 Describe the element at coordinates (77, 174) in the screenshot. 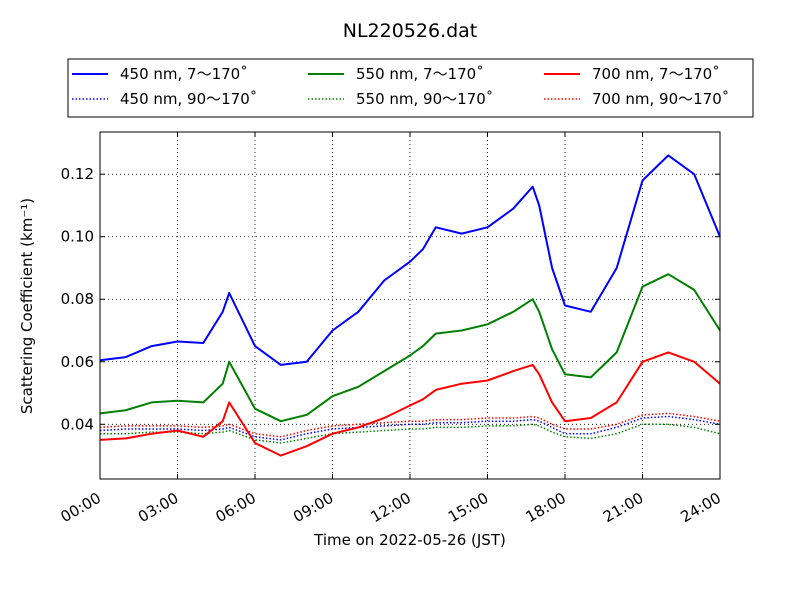

I see `y-tick-label: 0.12` at that location.